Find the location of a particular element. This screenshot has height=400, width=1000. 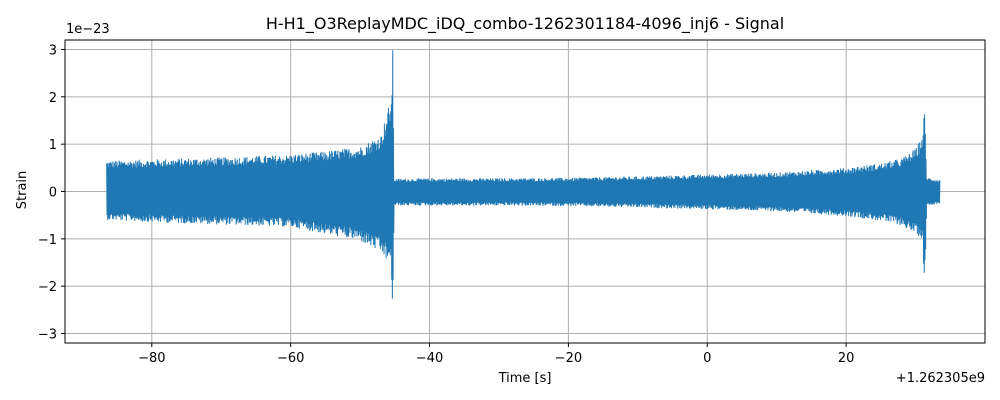

x-tick-label: 0 is located at coordinates (707, 358).